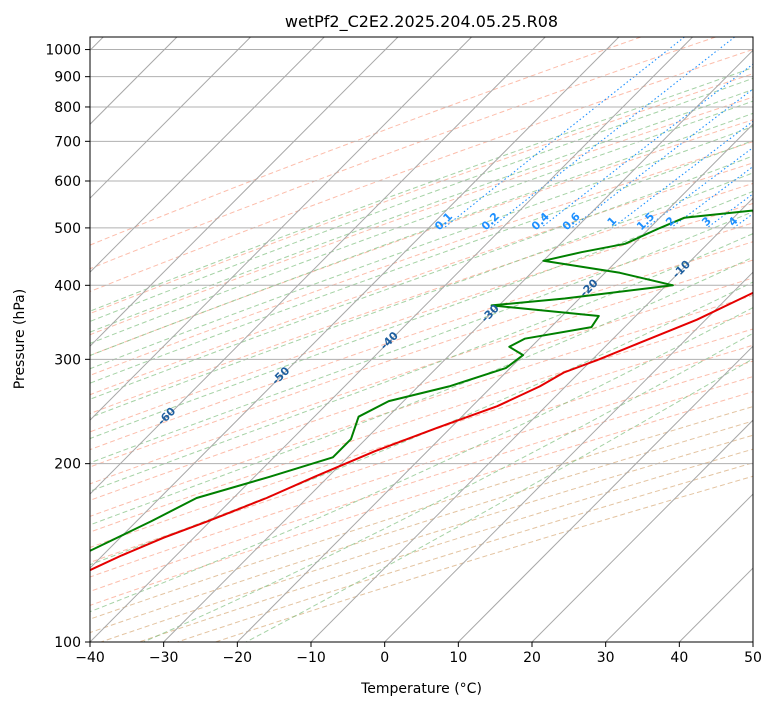 The height and width of the screenshot is (708, 775). Describe the element at coordinates (67, 182) in the screenshot. I see `y-tick-label: 600` at that location.